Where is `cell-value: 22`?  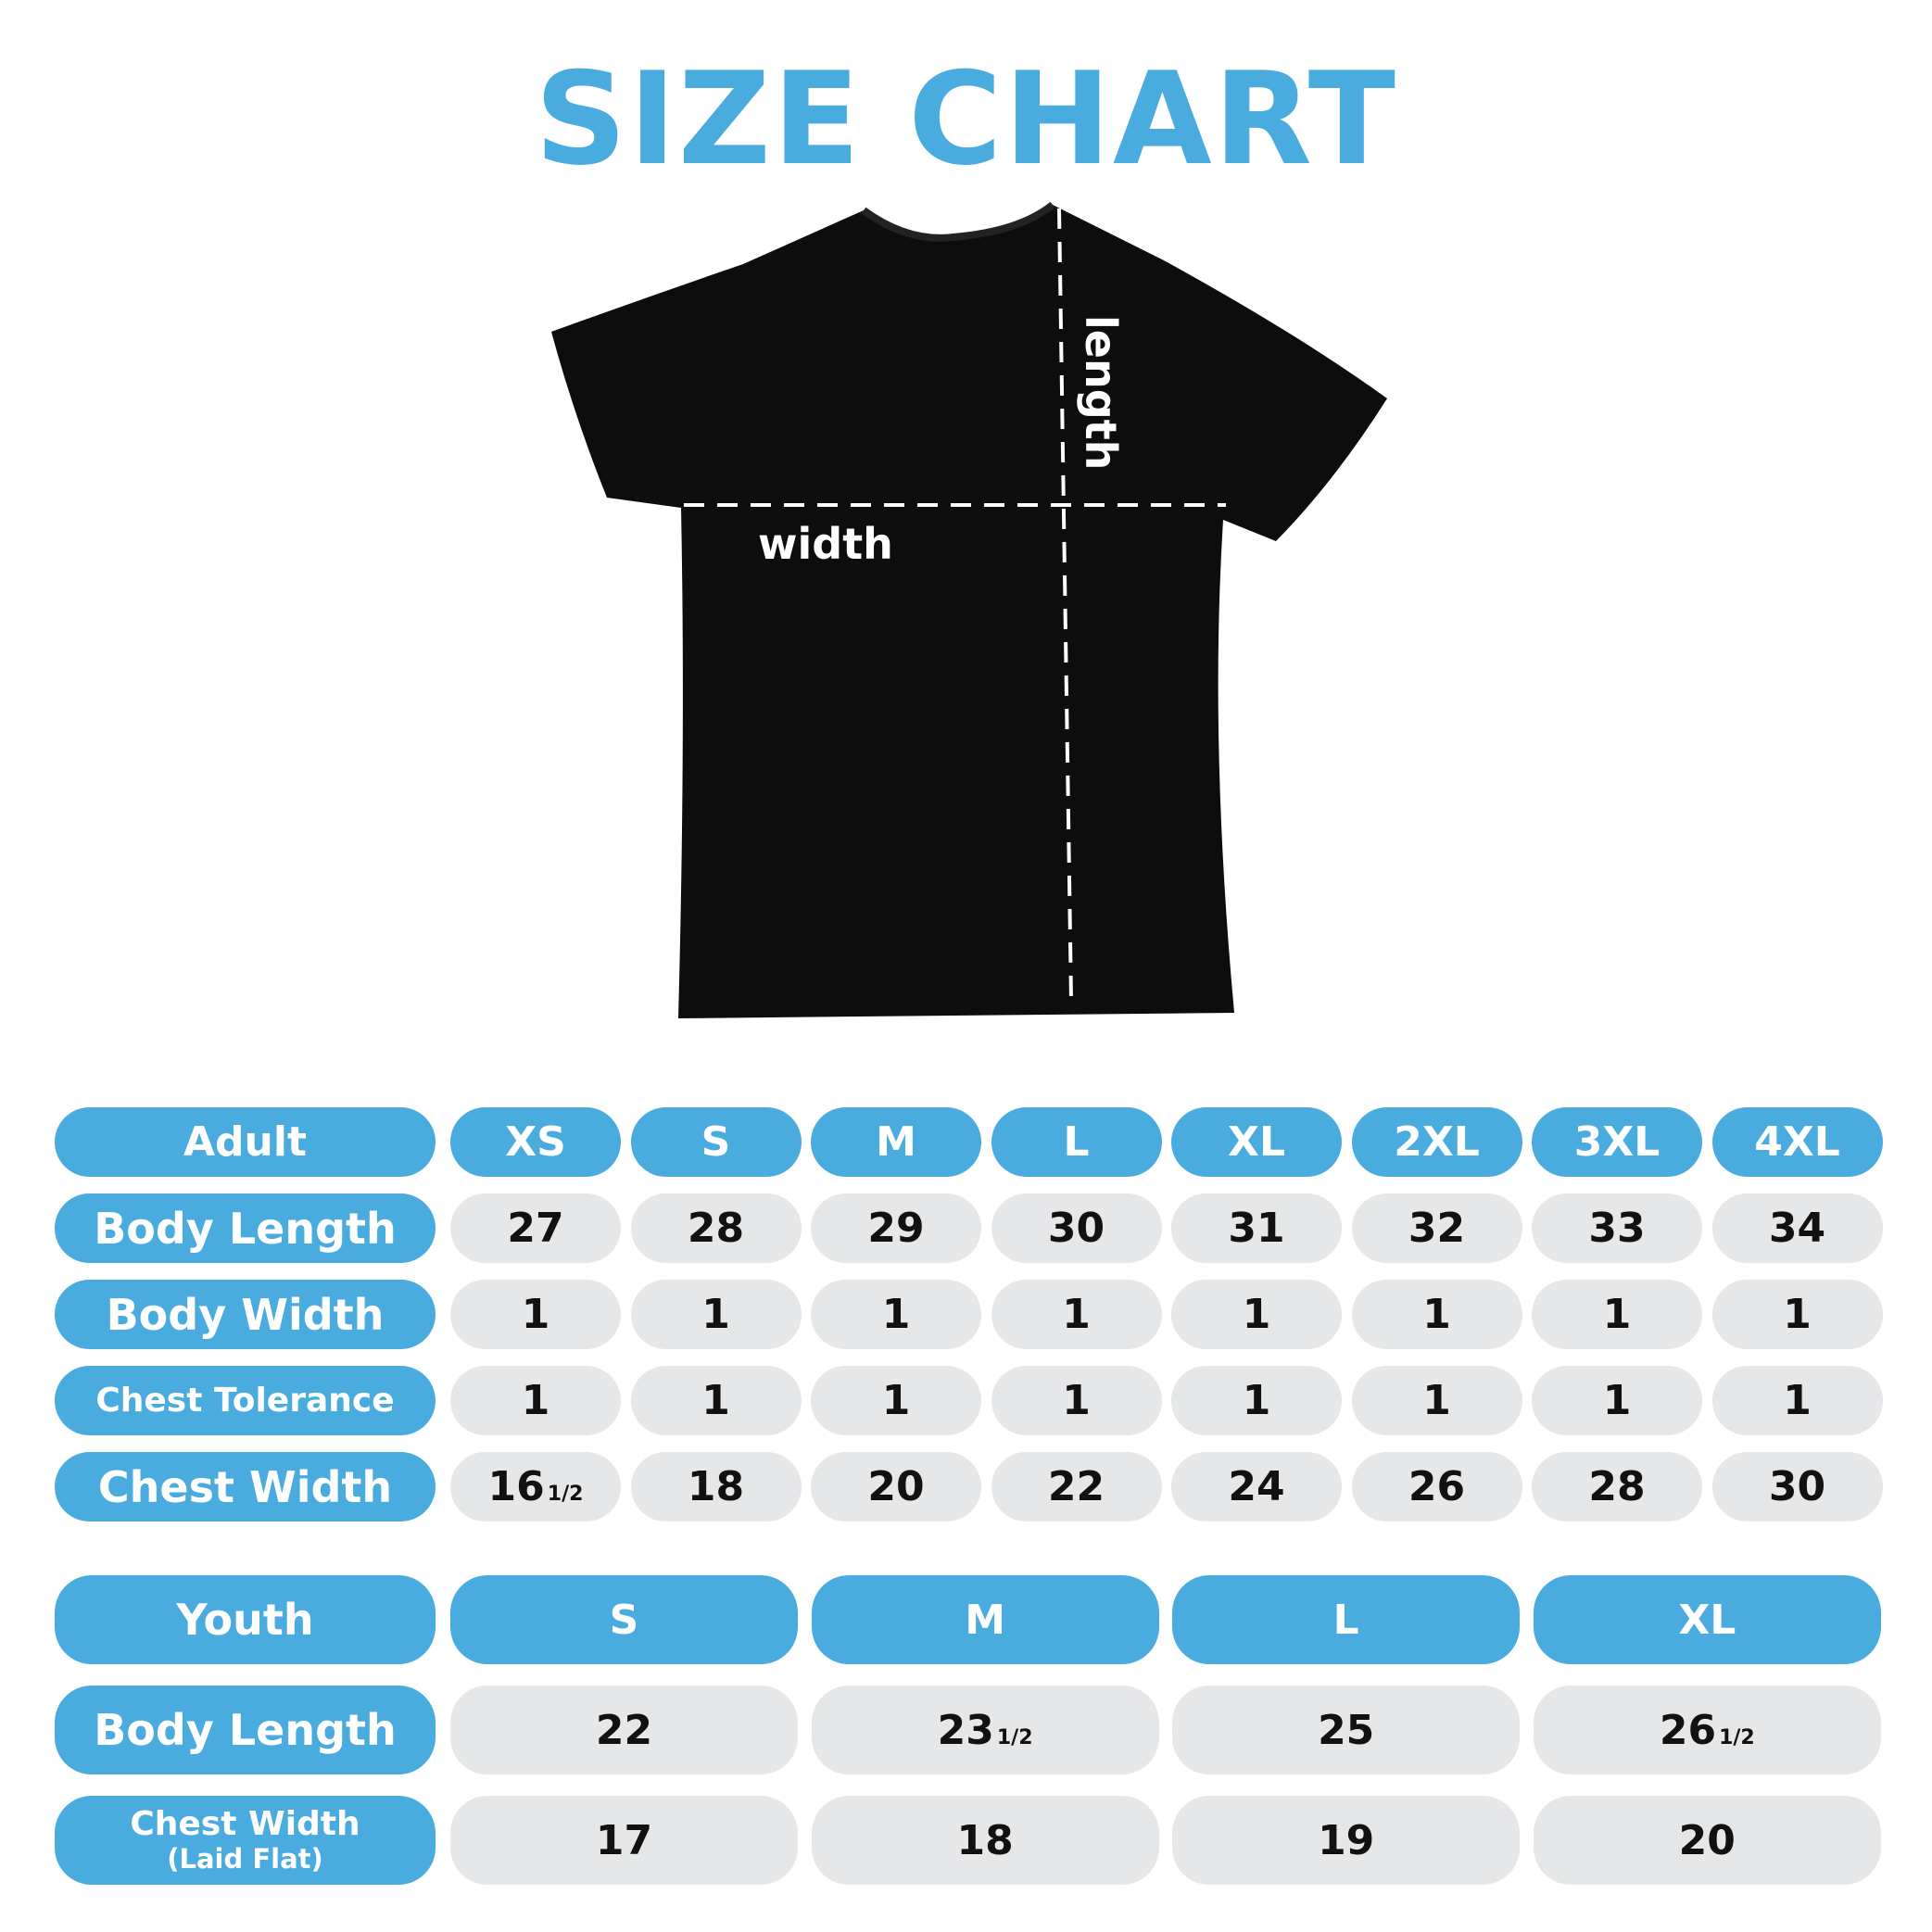
cell-value: 22 is located at coordinates (1077, 1486).